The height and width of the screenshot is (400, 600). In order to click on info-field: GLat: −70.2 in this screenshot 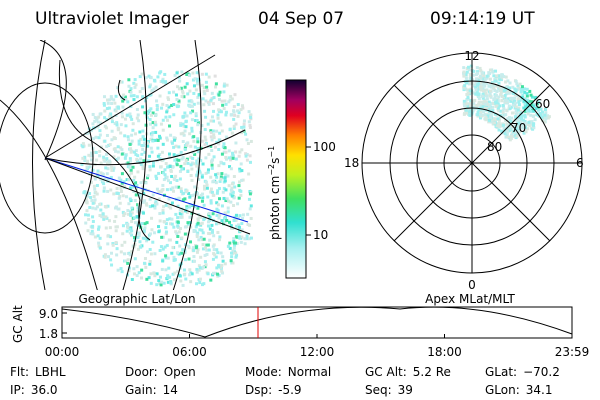, I will do `click(522, 372)`.